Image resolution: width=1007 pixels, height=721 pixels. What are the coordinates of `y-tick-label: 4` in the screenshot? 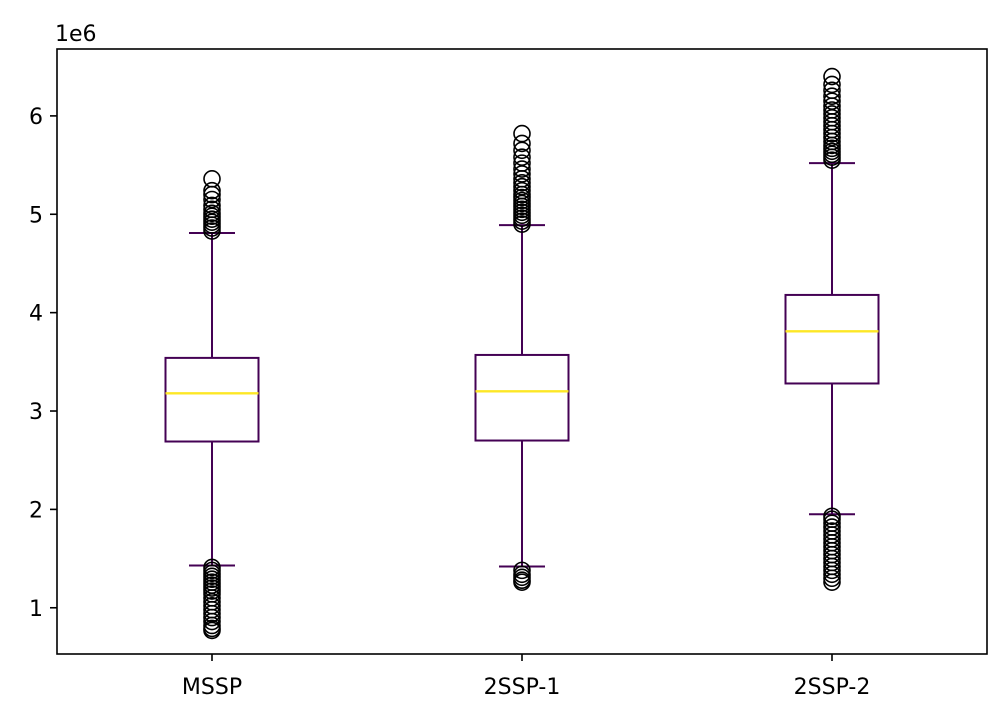 It's located at (36, 314).